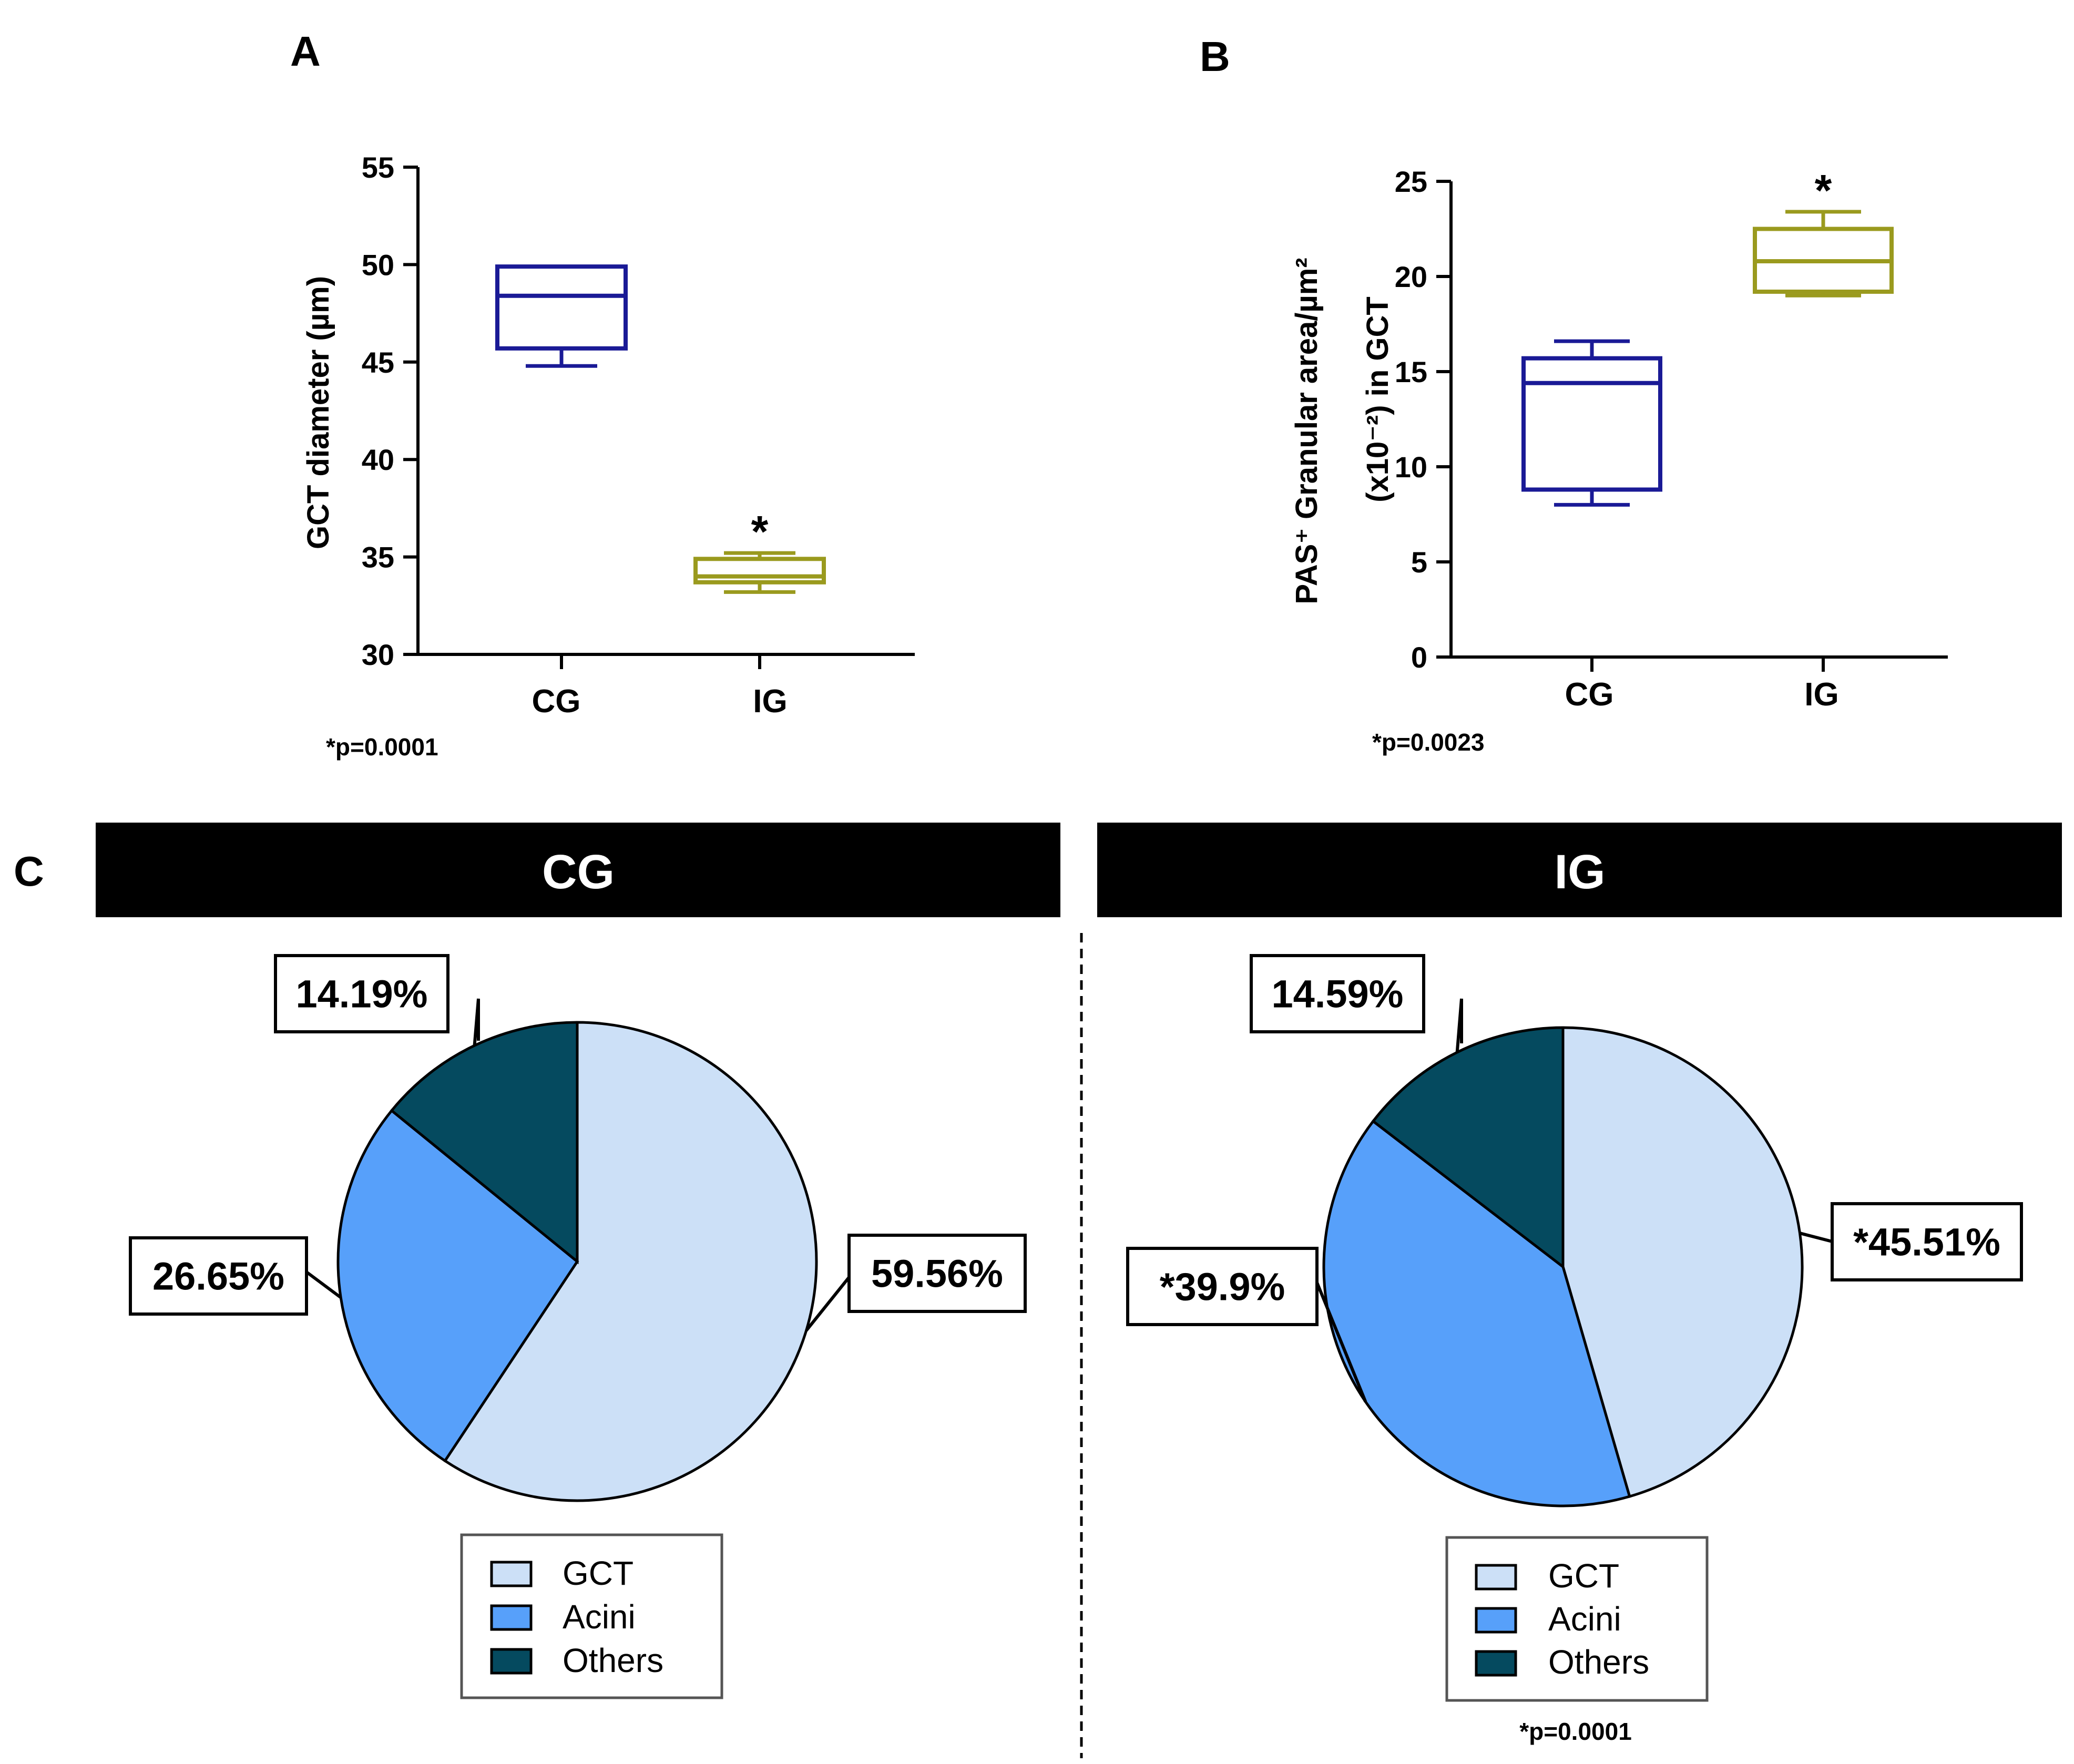  What do you see at coordinates (1575, 1732) in the screenshot?
I see `pie-ig-footnote: *p=0.0001` at bounding box center [1575, 1732].